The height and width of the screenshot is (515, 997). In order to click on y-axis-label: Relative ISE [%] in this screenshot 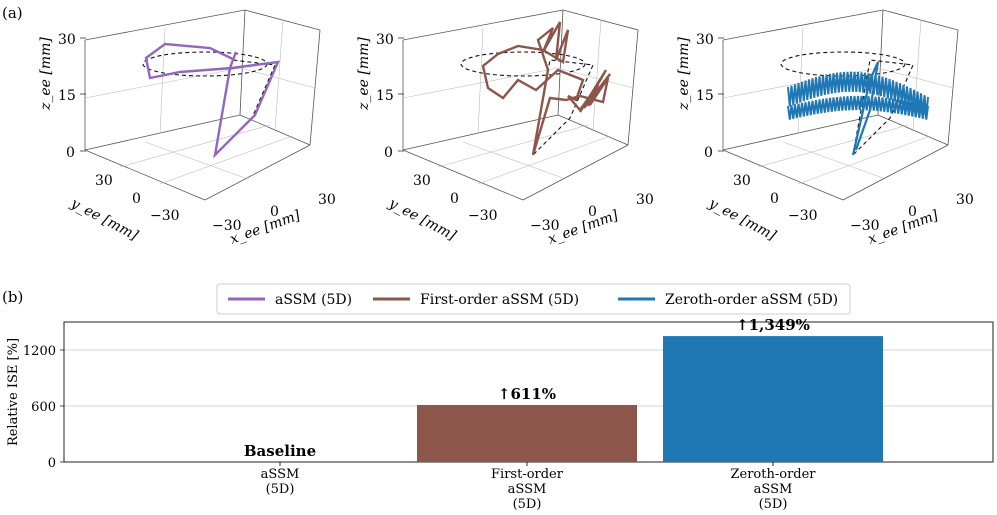, I will do `click(13, 392)`.